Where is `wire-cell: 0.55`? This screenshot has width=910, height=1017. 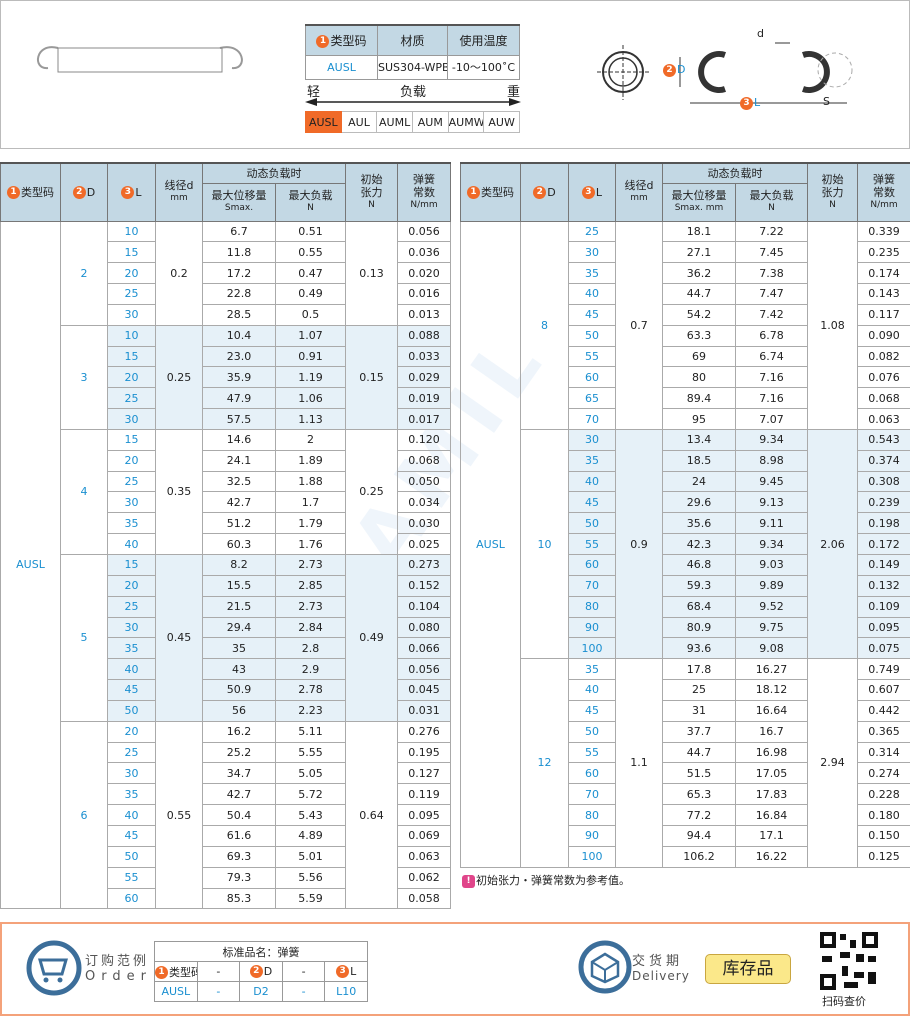
wire-cell: 0.55 is located at coordinates (179, 815).